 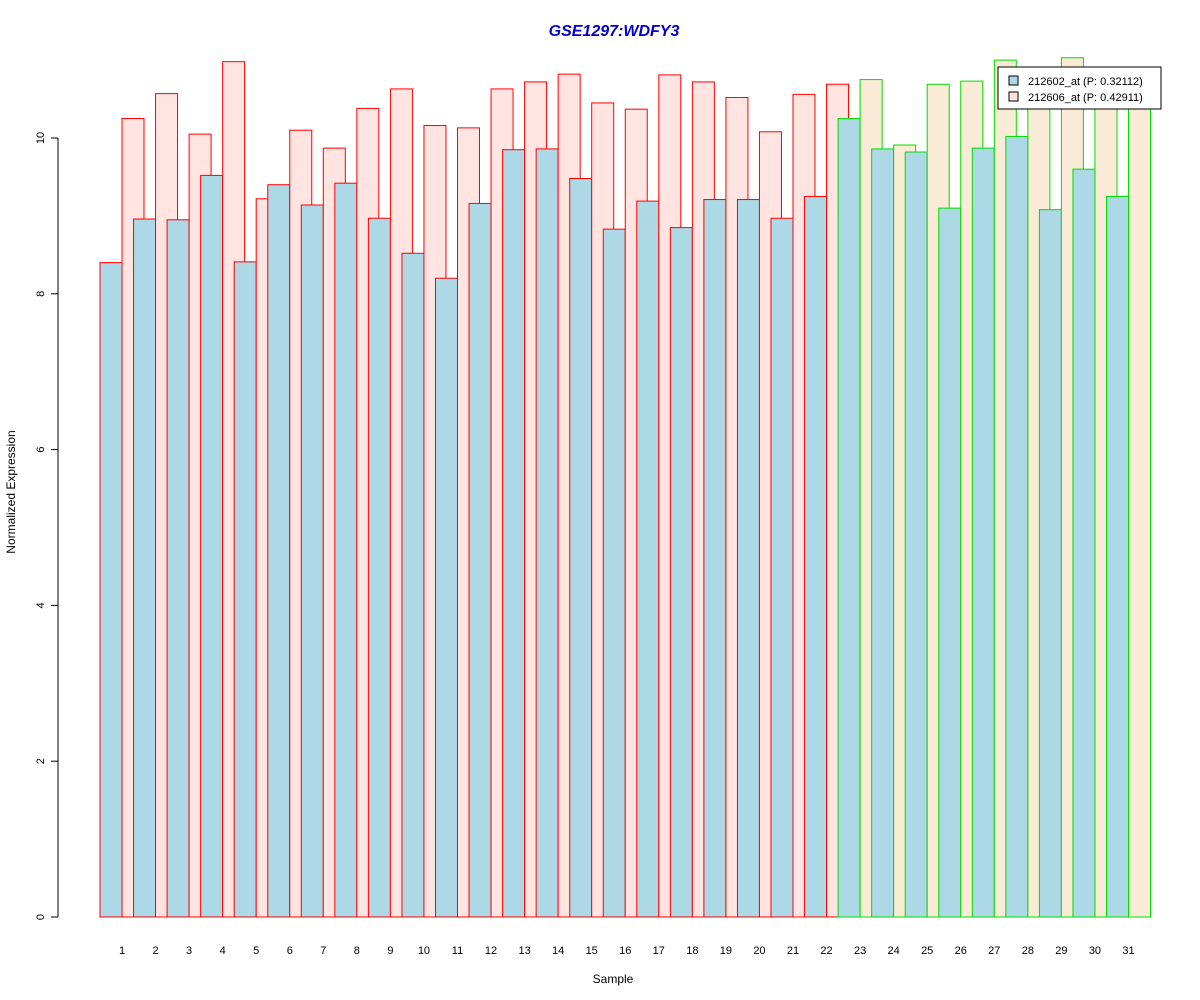 What do you see at coordinates (323, 951) in the screenshot?
I see `x-tick-label: 7` at bounding box center [323, 951].